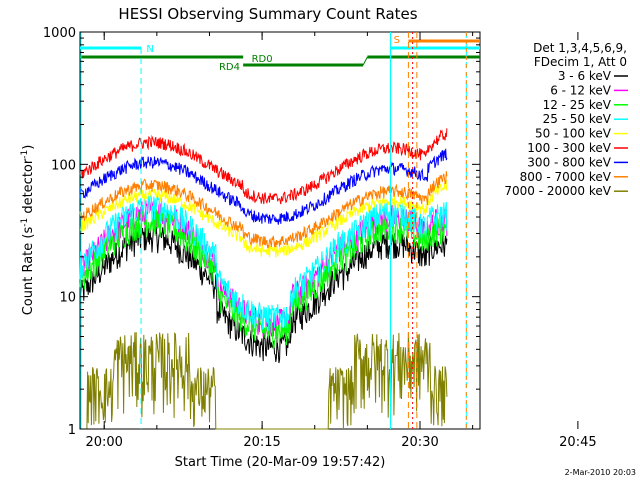  I want to click on y-axis-label: Count Rate (s-1 detector-1), so click(28, 230).